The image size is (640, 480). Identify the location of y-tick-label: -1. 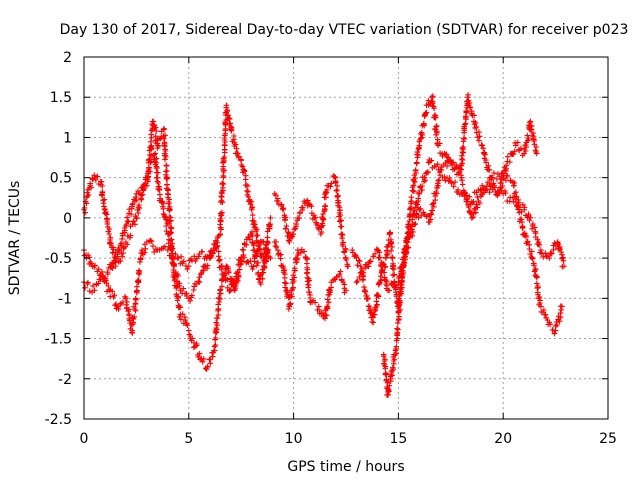
(65, 299).